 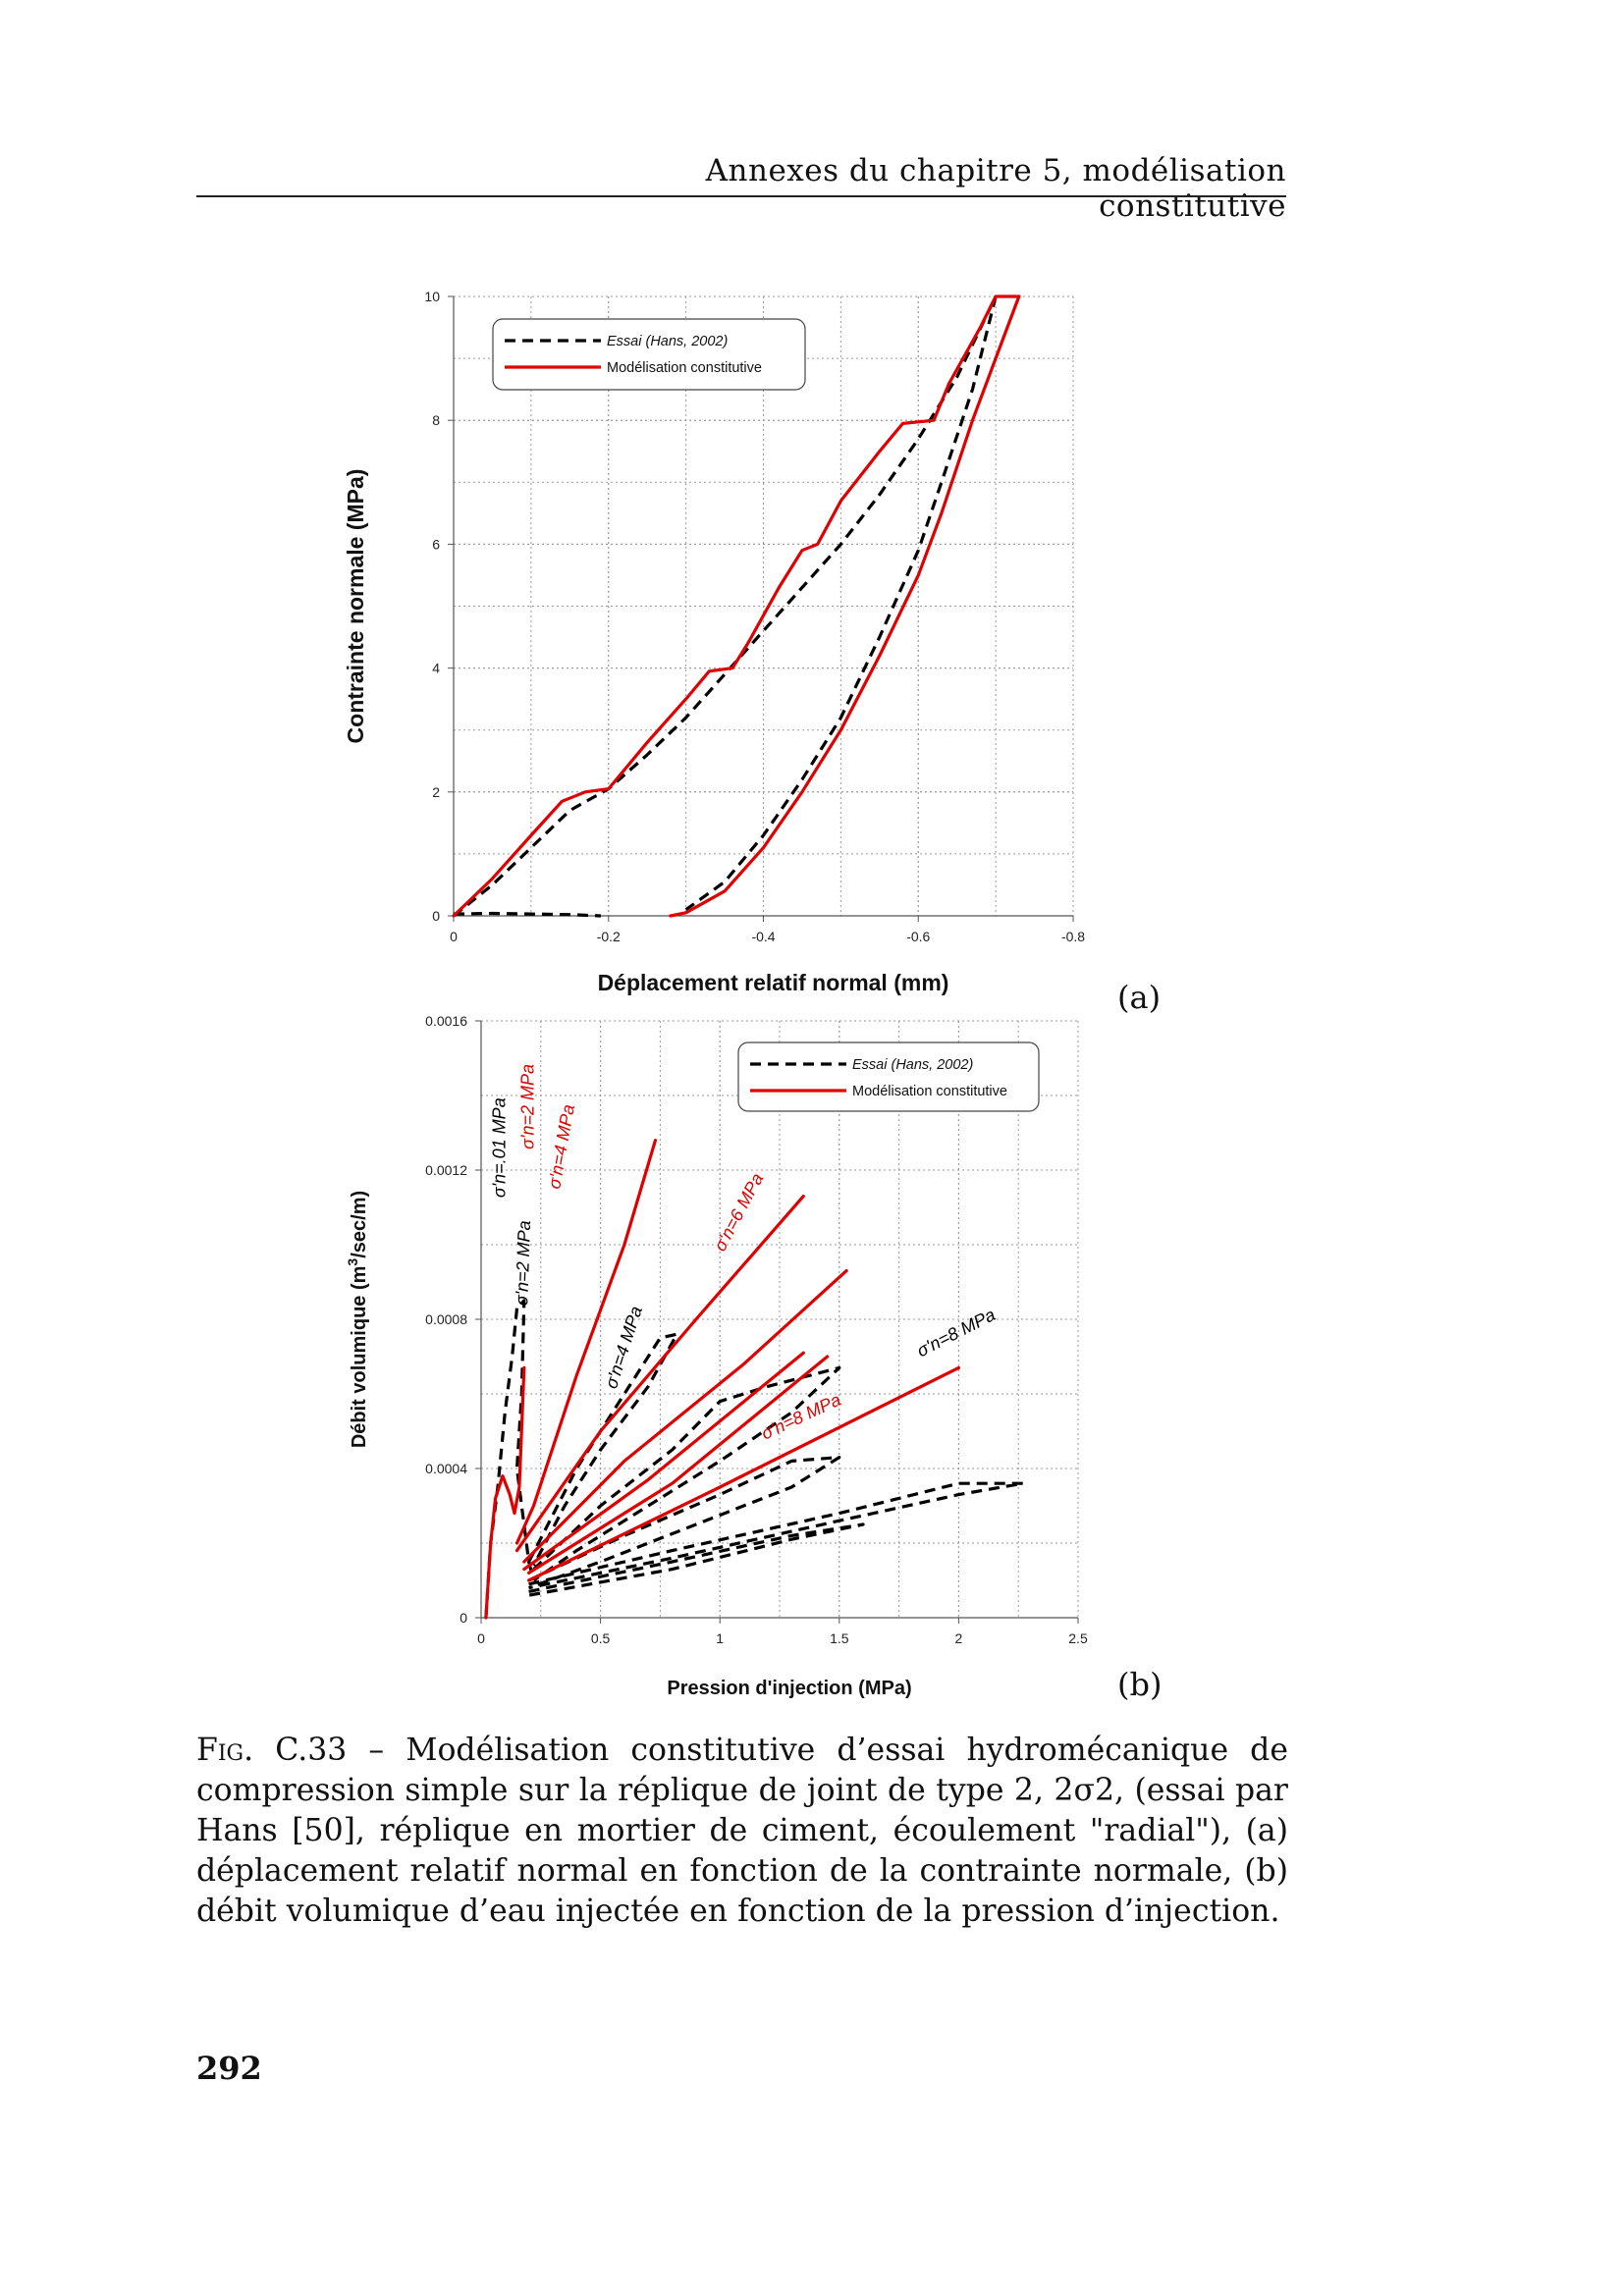 What do you see at coordinates (359, 1224) in the screenshot?
I see `y-axis-title-part: /sec/m)` at bounding box center [359, 1224].